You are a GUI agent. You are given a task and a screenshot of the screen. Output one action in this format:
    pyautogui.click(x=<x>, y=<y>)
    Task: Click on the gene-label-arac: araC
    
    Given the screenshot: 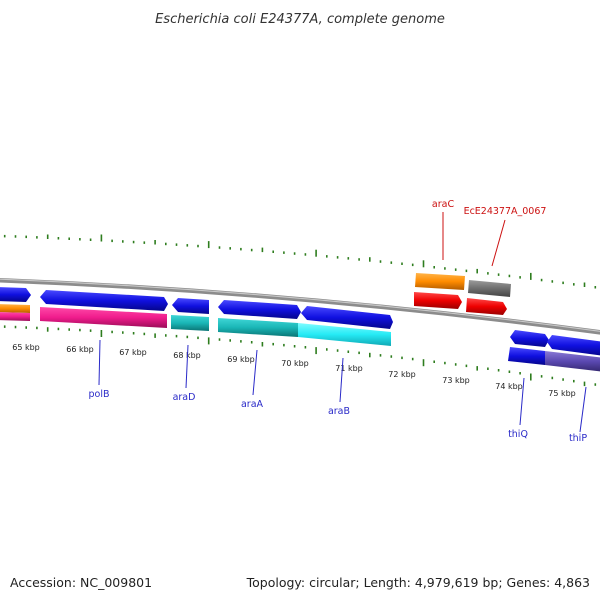 What is the action you would take?
    pyautogui.click(x=443, y=204)
    